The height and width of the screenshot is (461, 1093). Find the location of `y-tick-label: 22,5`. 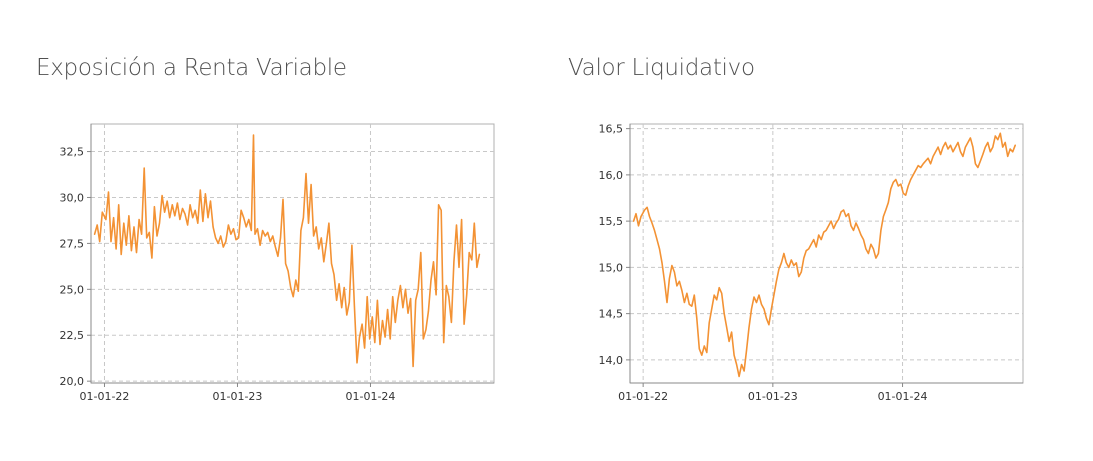

y-tick-label: 22,5 is located at coordinates (72, 335).